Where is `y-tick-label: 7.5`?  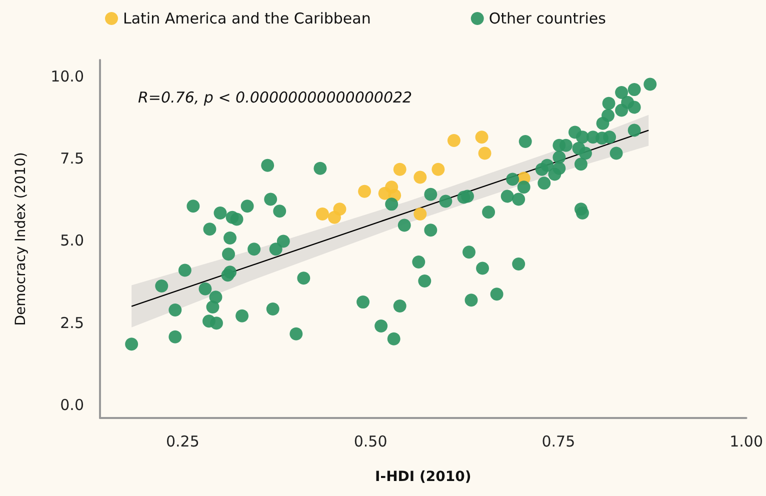
y-tick-label: 7.5 is located at coordinates (72, 159).